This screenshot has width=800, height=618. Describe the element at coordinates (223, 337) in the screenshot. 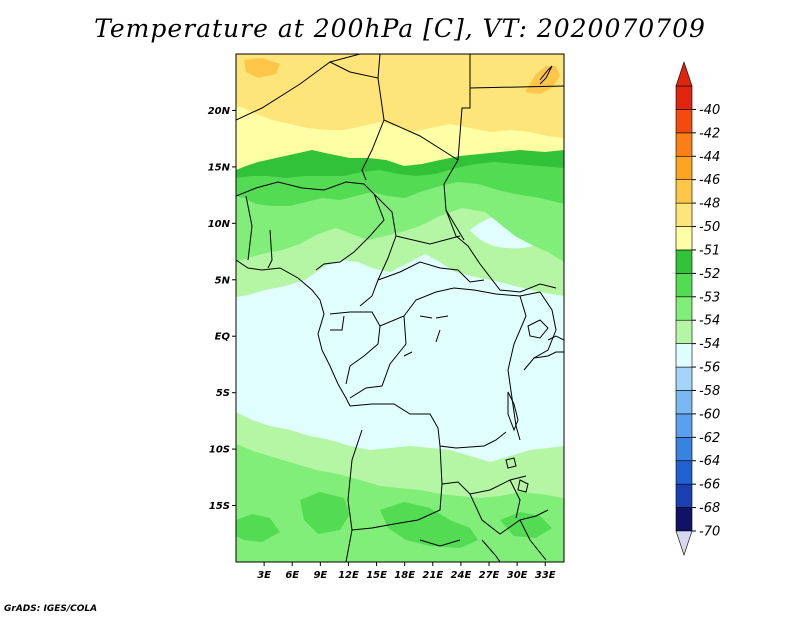

I see `lat-tick-label: EQ` at that location.